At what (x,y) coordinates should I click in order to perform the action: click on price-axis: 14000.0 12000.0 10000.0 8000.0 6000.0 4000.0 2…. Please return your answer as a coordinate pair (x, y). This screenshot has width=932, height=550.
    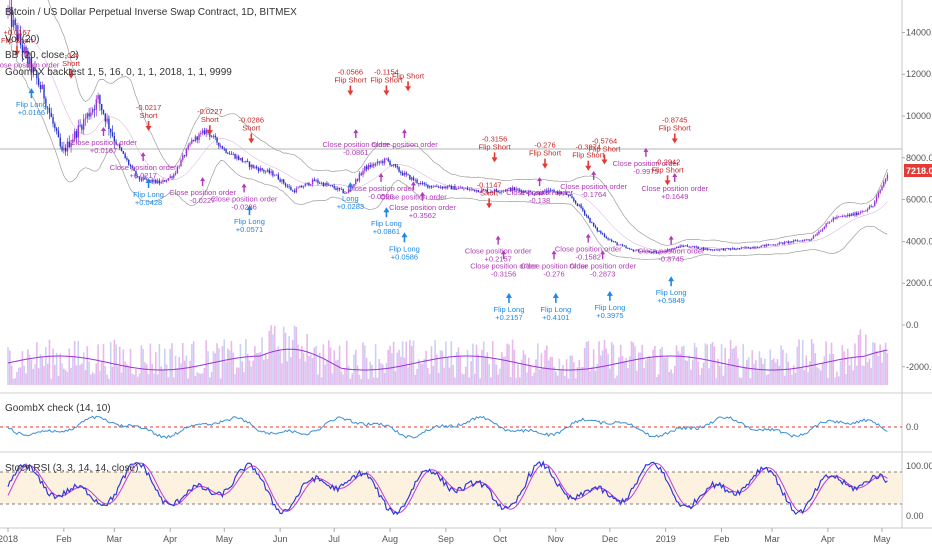
    Looking at the image, I should click on (916, 264).